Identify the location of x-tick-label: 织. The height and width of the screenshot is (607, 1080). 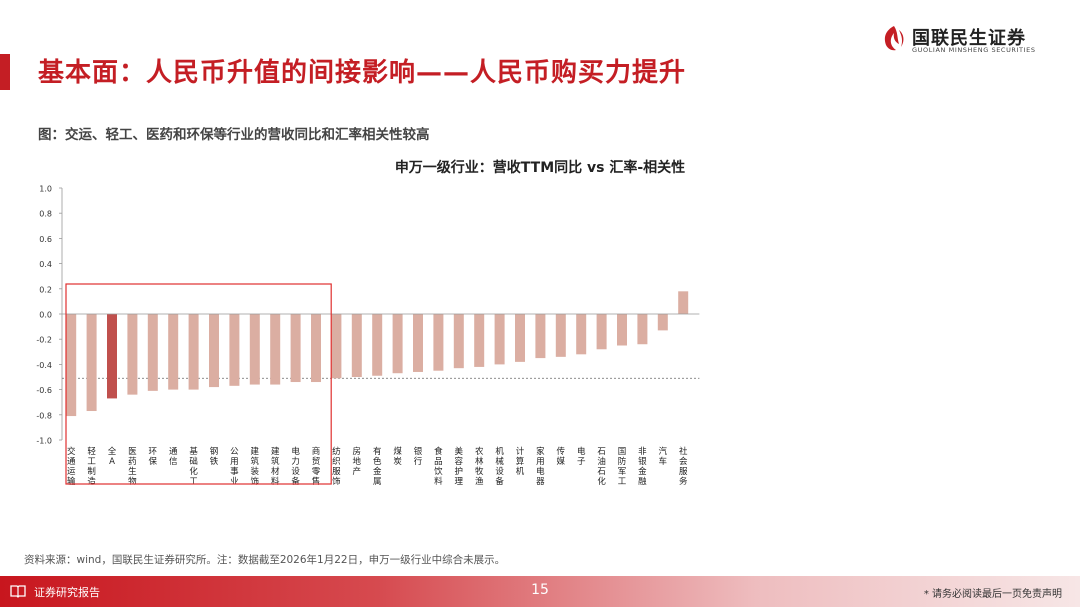
(336, 461).